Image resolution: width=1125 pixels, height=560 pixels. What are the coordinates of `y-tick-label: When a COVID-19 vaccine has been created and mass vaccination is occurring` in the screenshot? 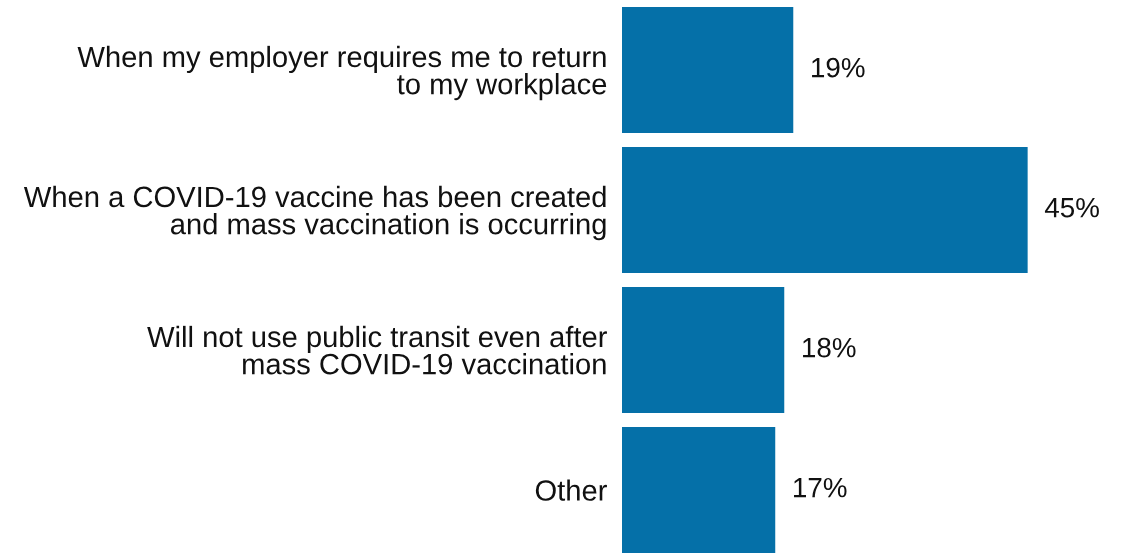 It's located at (314, 213).